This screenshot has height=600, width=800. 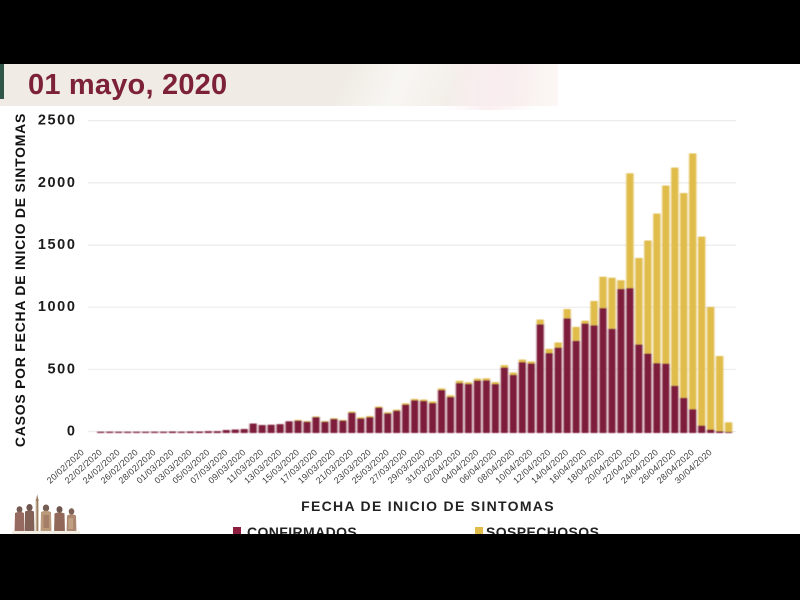 What do you see at coordinates (57, 245) in the screenshot?
I see `svg-text: 1500` at bounding box center [57, 245].